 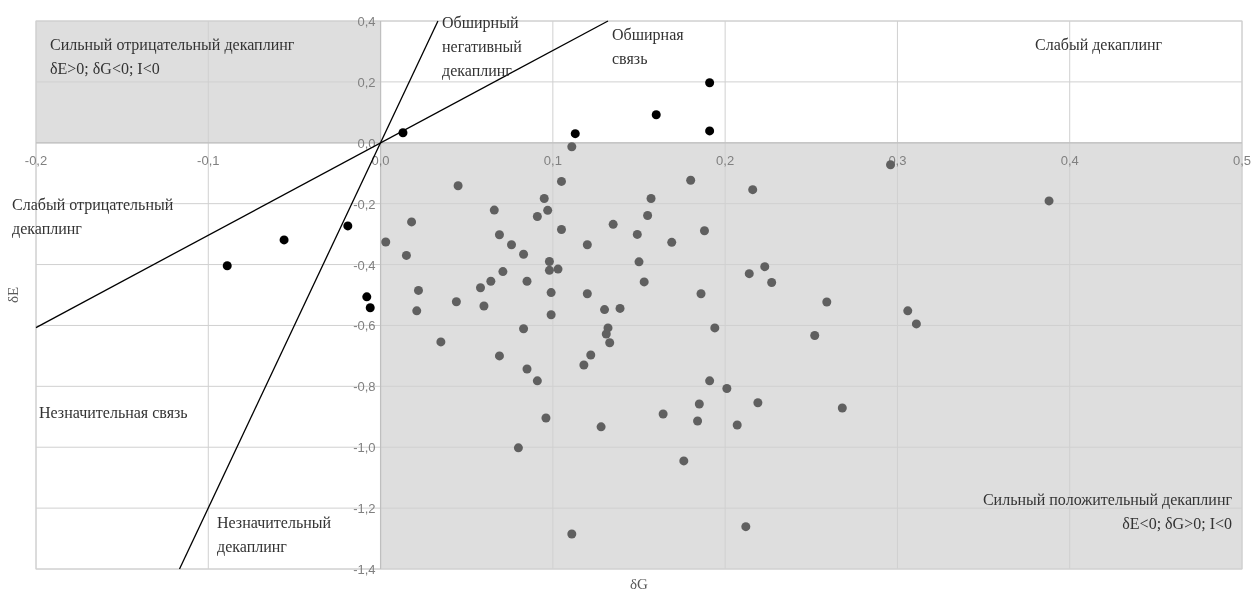 What do you see at coordinates (364, 387) in the screenshot?
I see `y-tick-label: -0,8` at bounding box center [364, 387].